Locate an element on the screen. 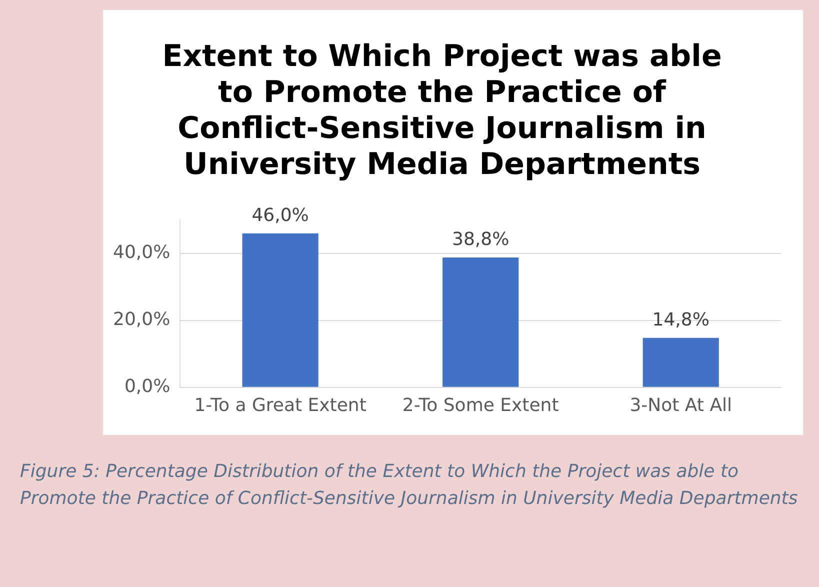 The width and height of the screenshot is (819, 587). y-tick-label: 40,0% is located at coordinates (141, 253).